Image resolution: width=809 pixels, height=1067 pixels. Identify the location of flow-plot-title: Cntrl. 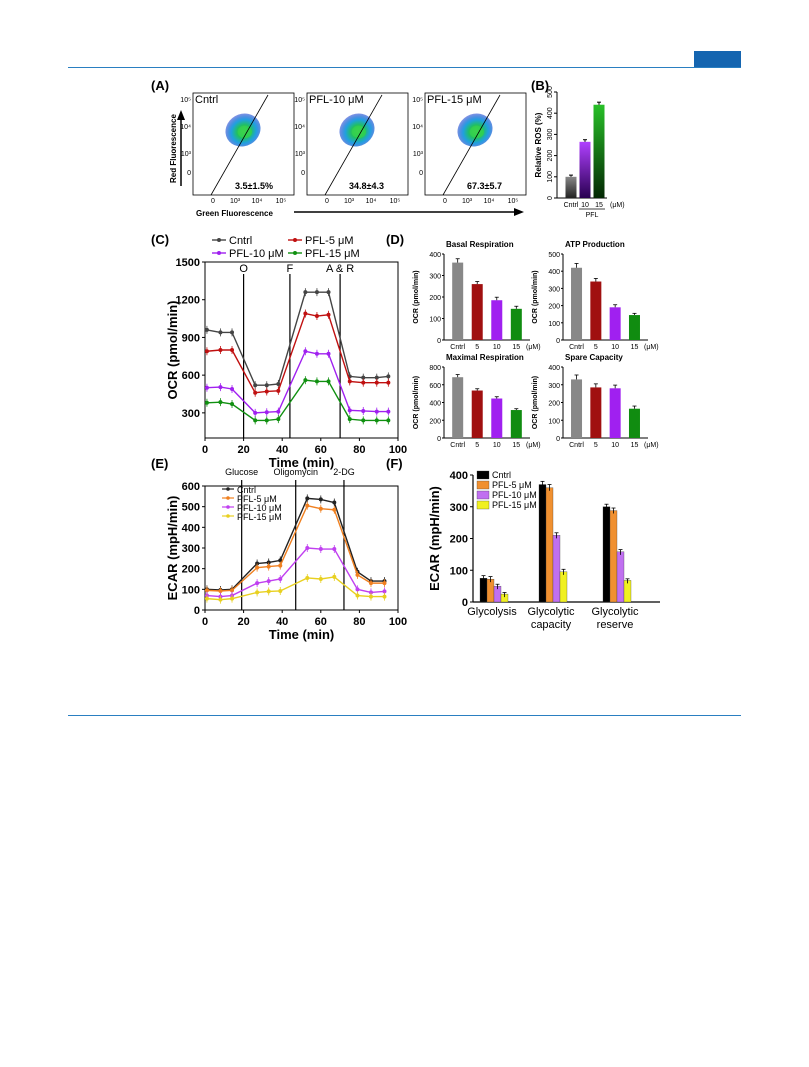
(206, 100).